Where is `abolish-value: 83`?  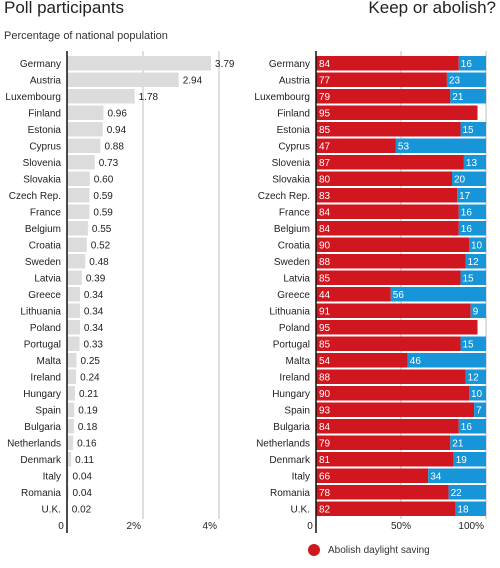
abolish-value: 83 is located at coordinates (325, 196).